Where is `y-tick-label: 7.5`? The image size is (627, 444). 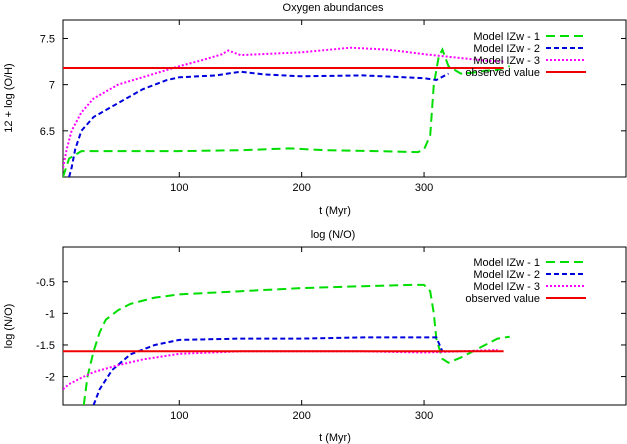
y-tick-label: 7.5 is located at coordinates (47, 39).